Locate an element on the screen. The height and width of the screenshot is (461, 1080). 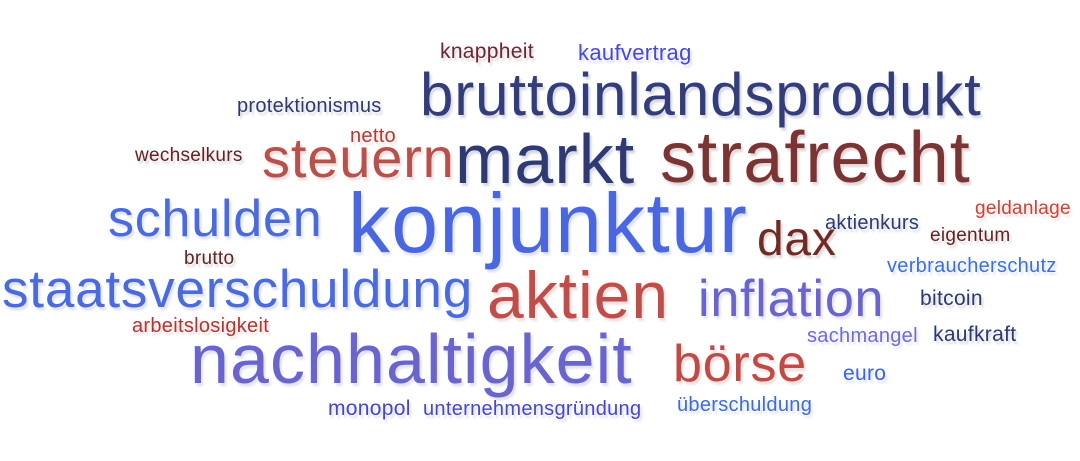
word-strafrecht: strafrecht is located at coordinates (815, 158).